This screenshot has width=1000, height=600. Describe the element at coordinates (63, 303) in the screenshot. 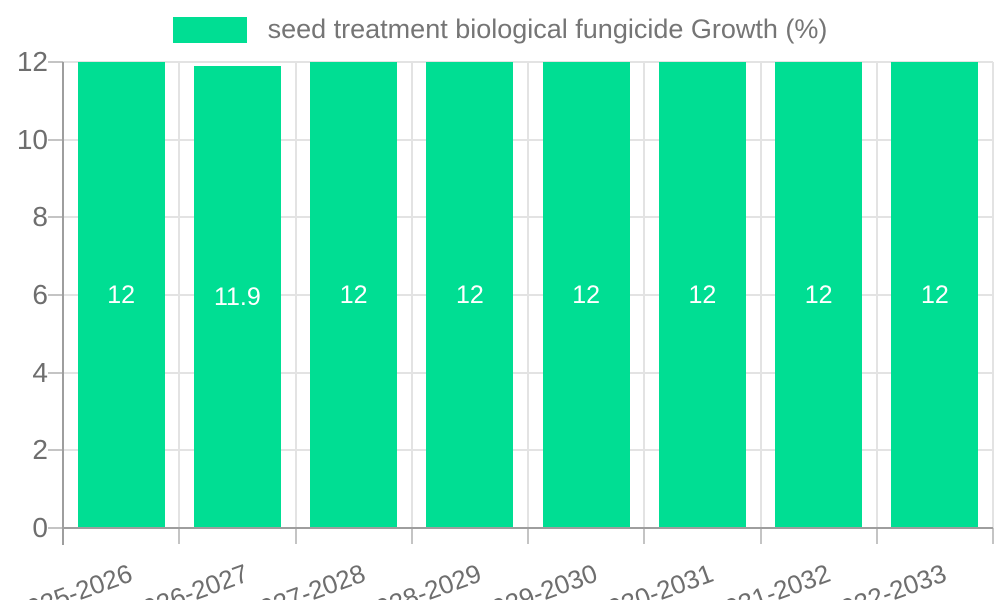

I see `y-axis-line` at that location.